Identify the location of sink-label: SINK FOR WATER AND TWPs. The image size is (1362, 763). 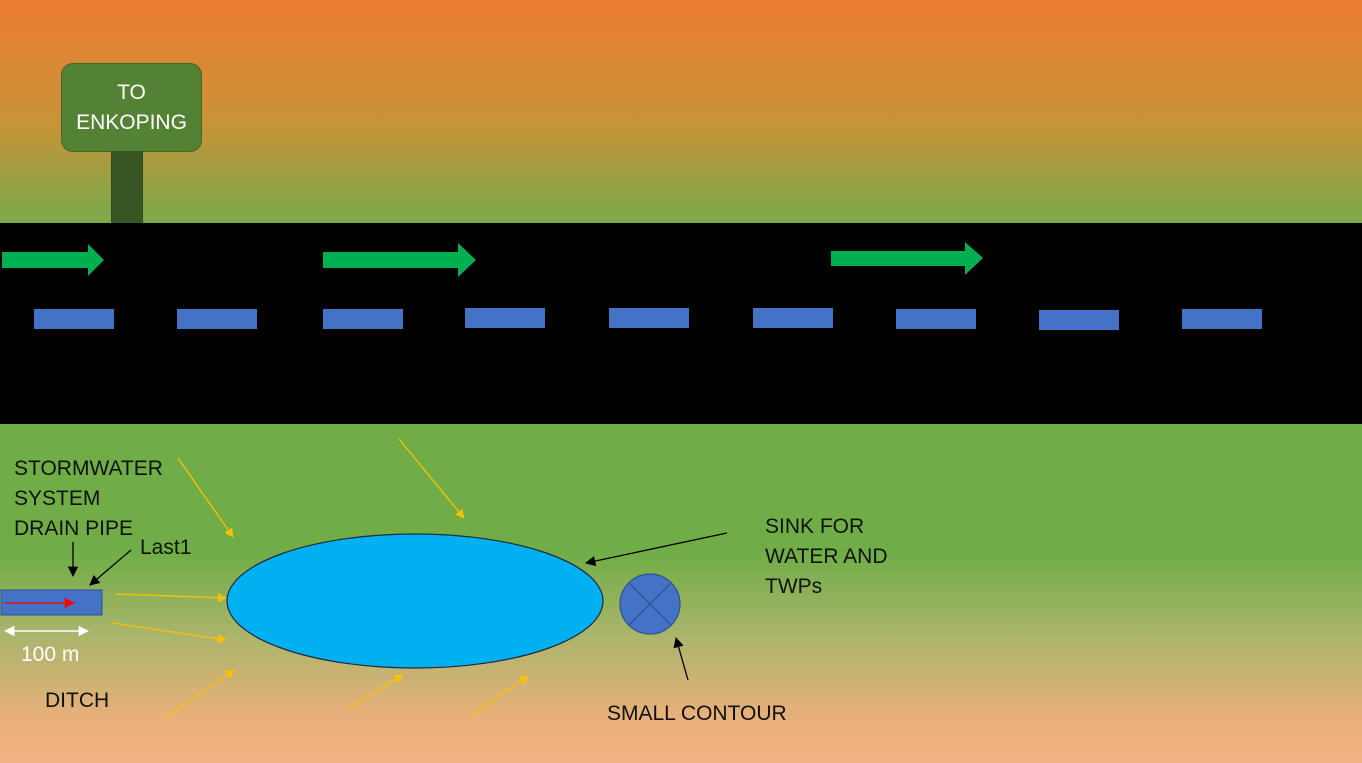
(826, 556).